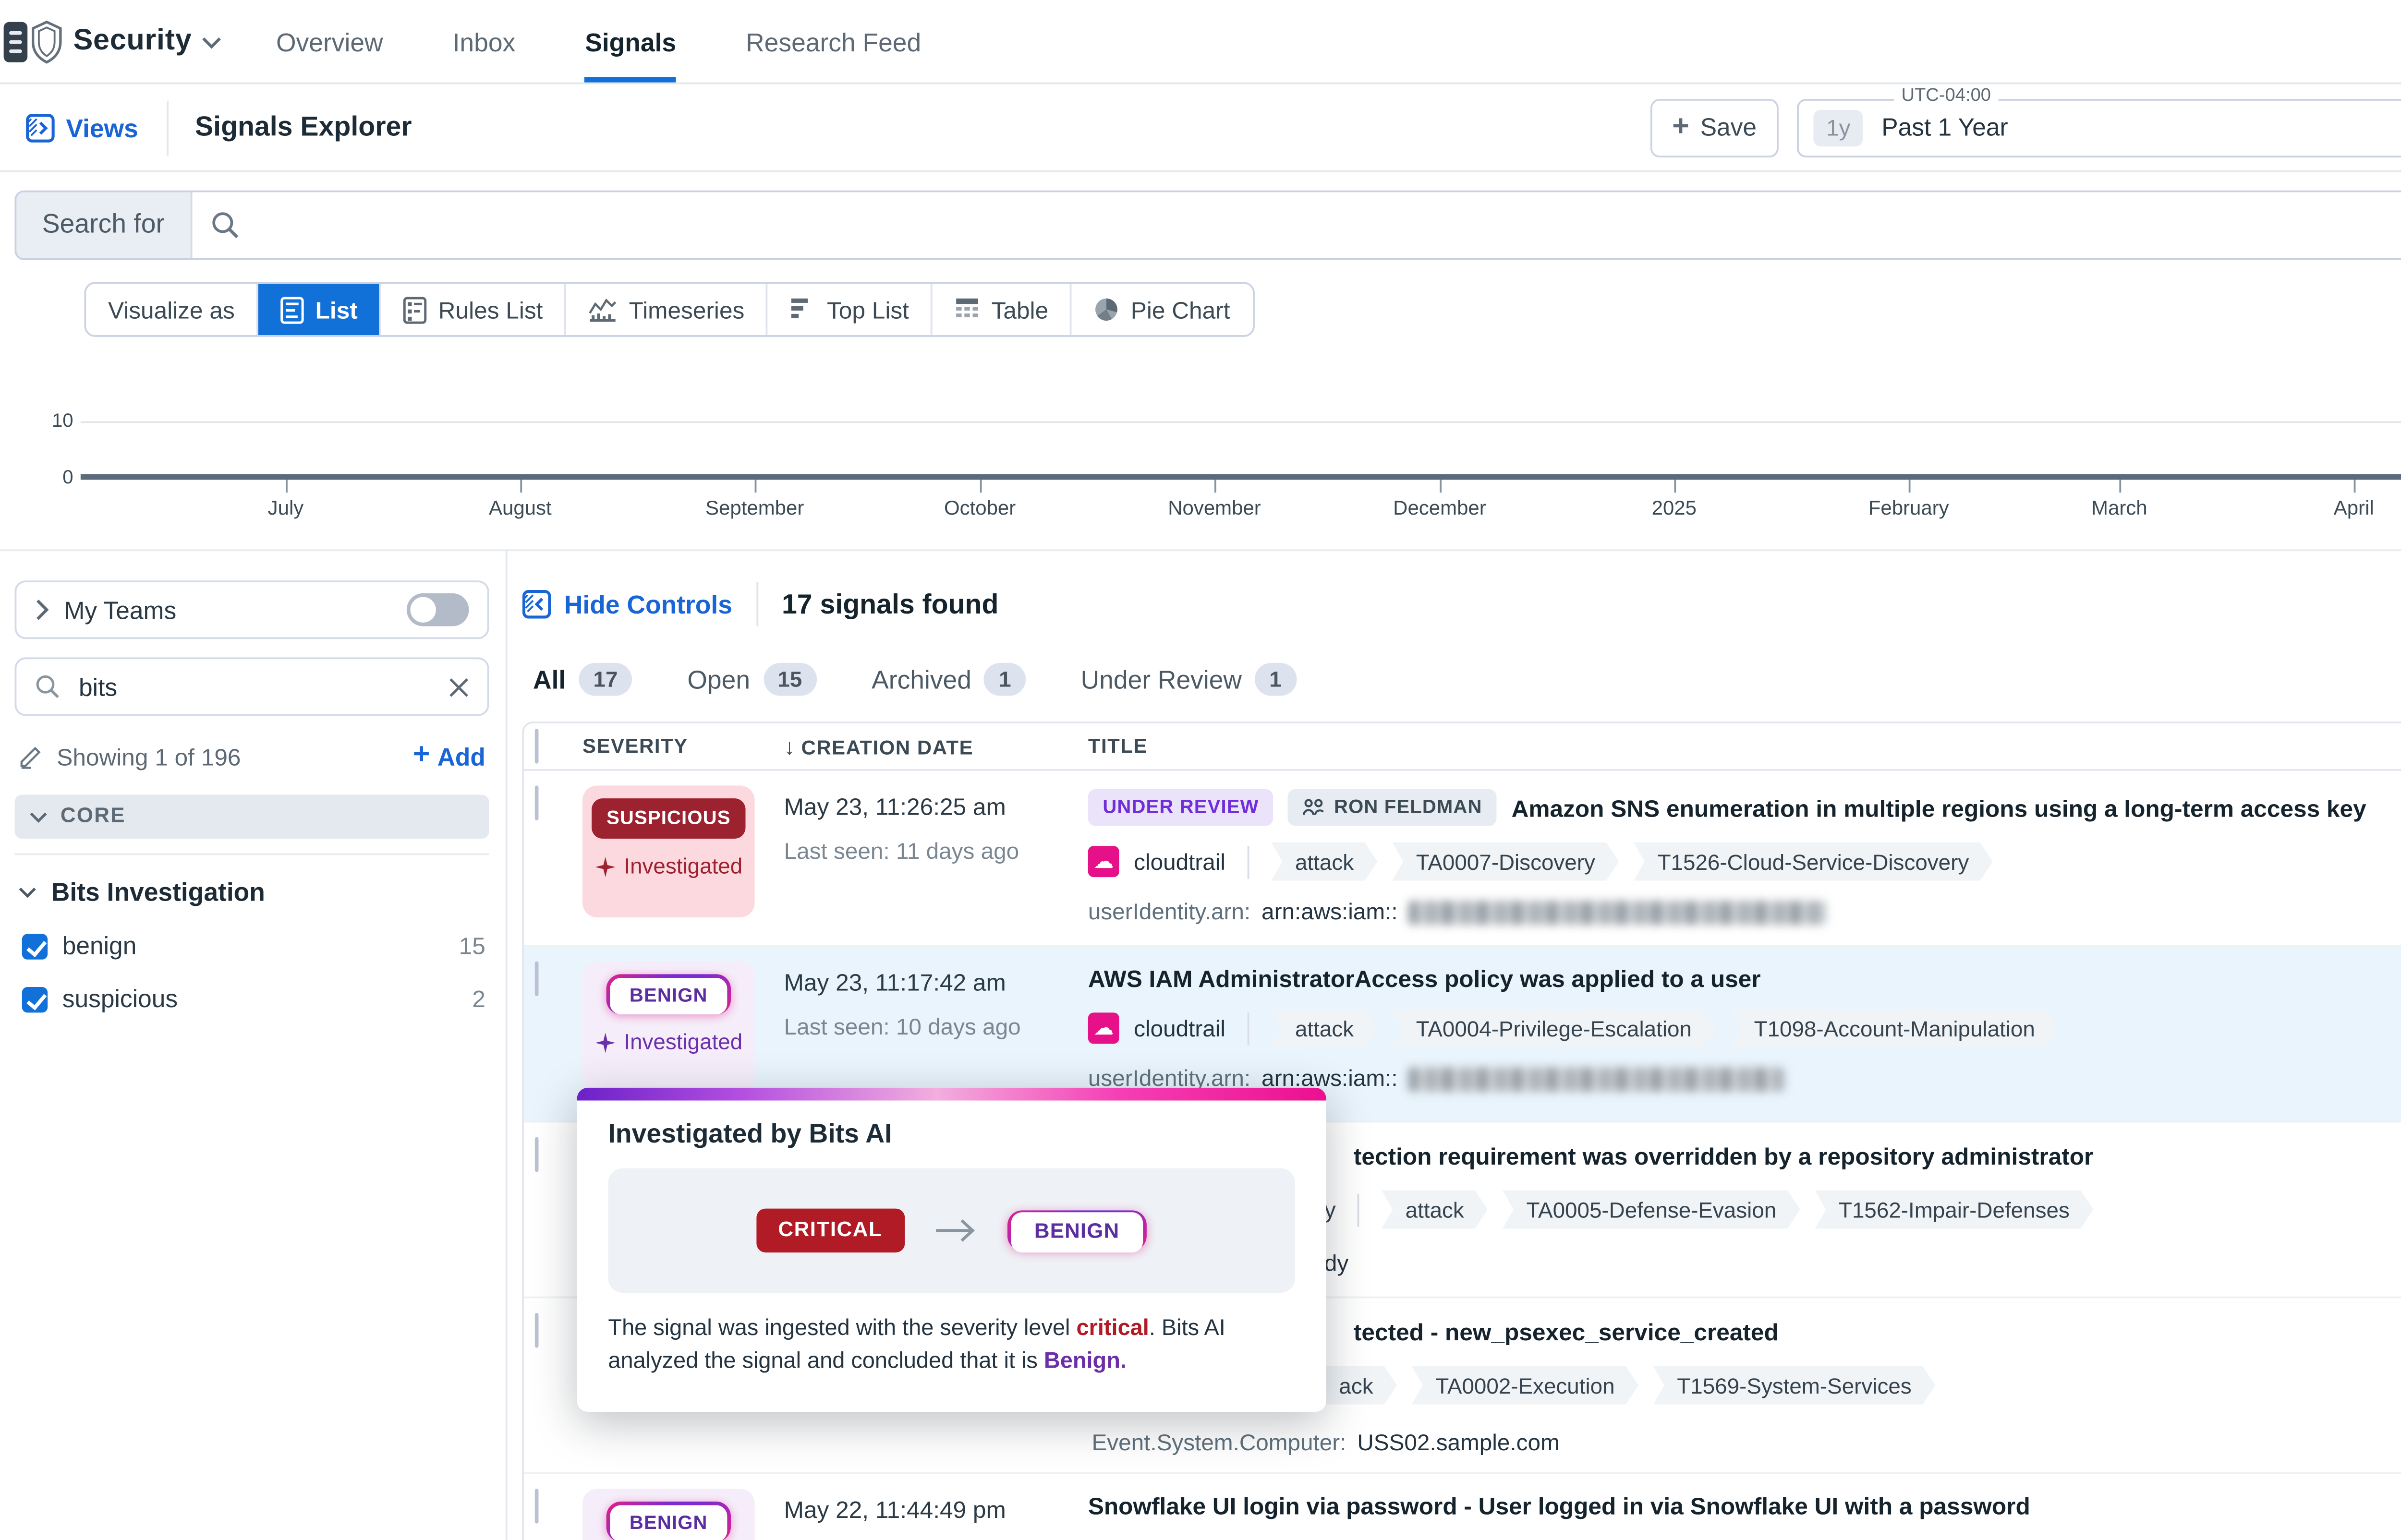 The width and height of the screenshot is (2401, 1540). Describe the element at coordinates (1161, 310) in the screenshot. I see `visualize-pie-chart-button: Pie Chart` at that location.